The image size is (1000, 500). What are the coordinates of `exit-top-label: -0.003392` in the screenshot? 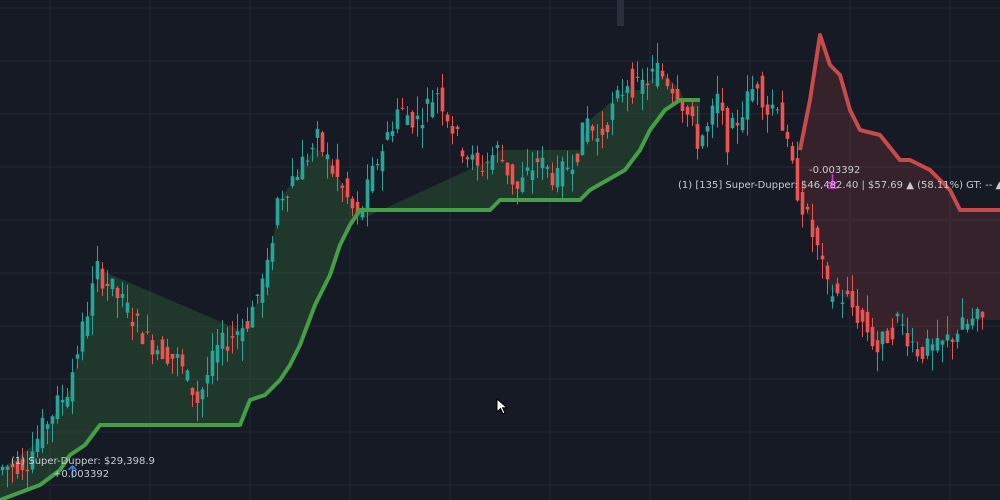 It's located at (834, 170).